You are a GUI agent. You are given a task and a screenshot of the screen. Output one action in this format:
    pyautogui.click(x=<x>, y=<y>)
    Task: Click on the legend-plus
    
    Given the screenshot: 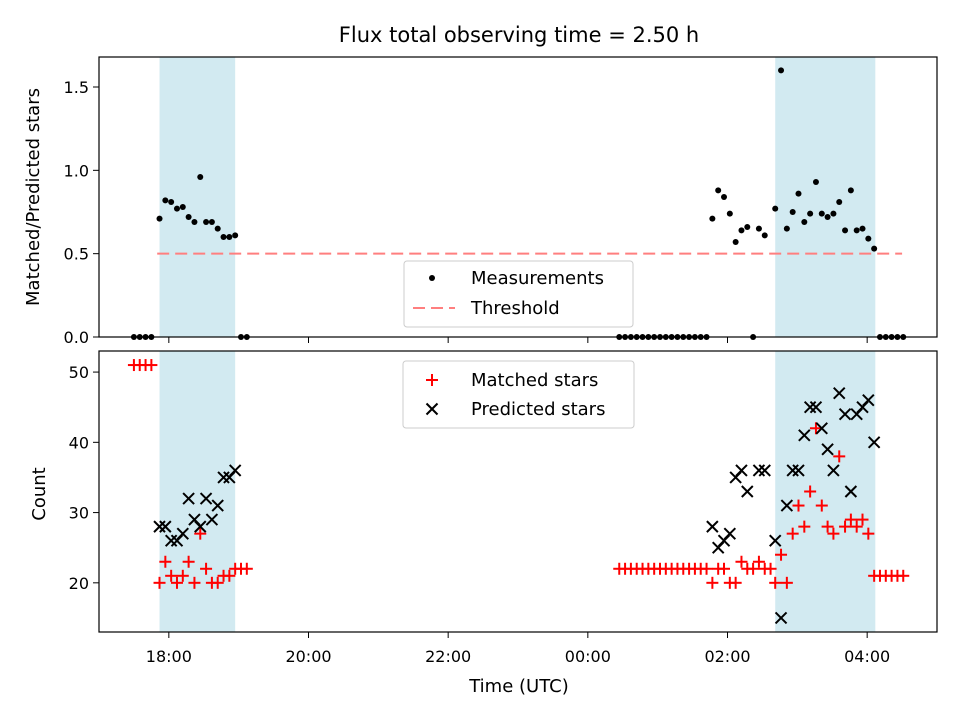 What is the action you would take?
    pyautogui.click(x=432, y=380)
    